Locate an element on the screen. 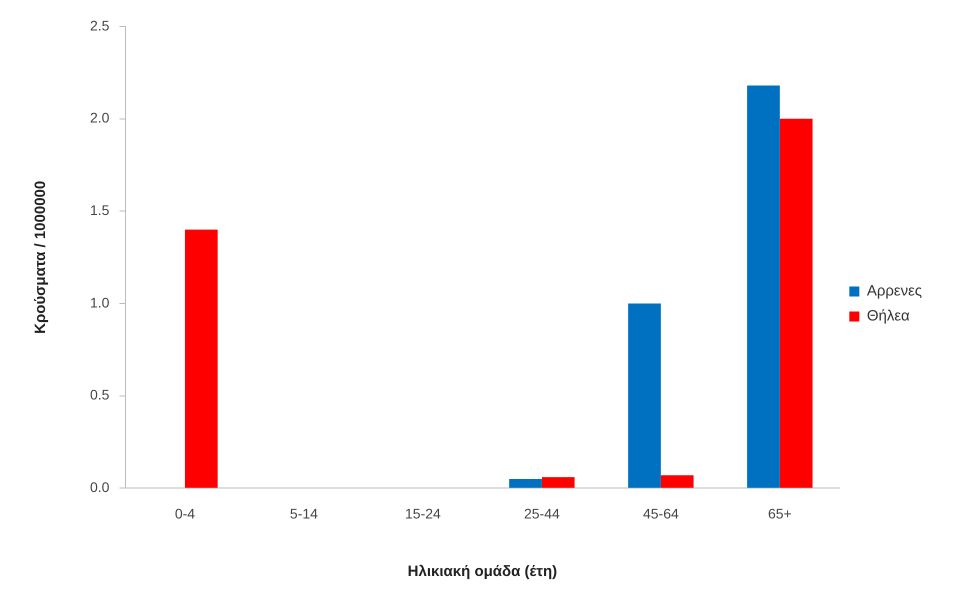 This screenshot has height=603, width=980. y-tick-label: 2.5 is located at coordinates (100, 25).